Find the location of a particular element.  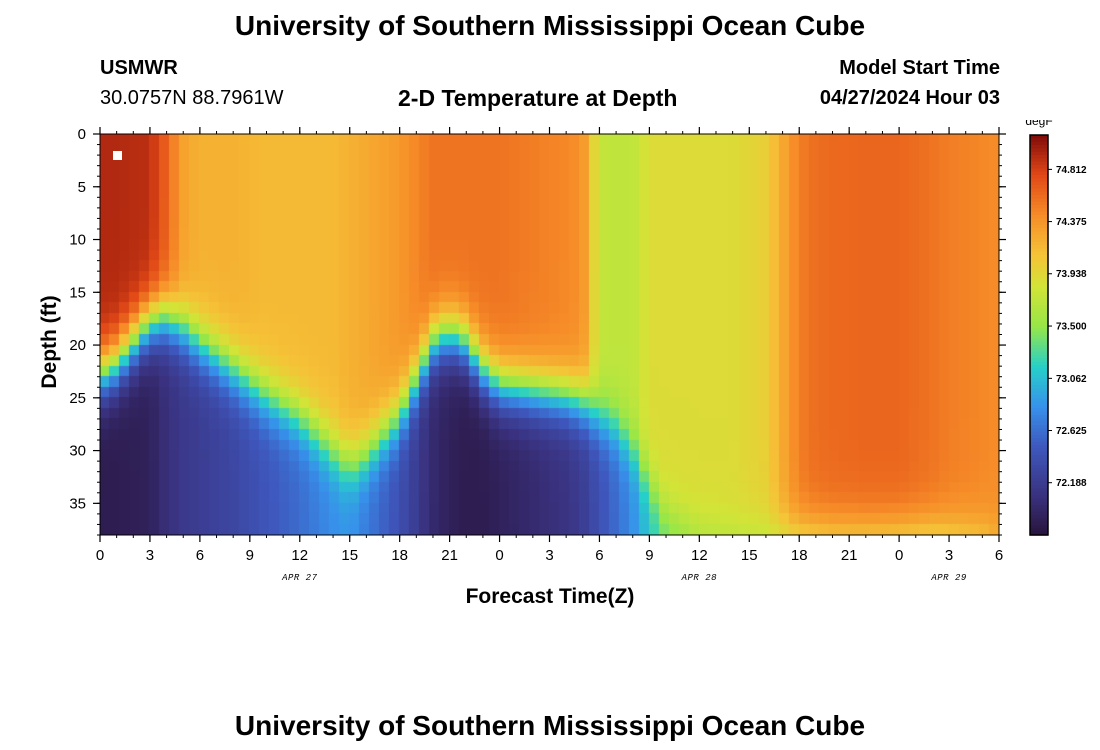

x-tick-label: 21 is located at coordinates (849, 555).